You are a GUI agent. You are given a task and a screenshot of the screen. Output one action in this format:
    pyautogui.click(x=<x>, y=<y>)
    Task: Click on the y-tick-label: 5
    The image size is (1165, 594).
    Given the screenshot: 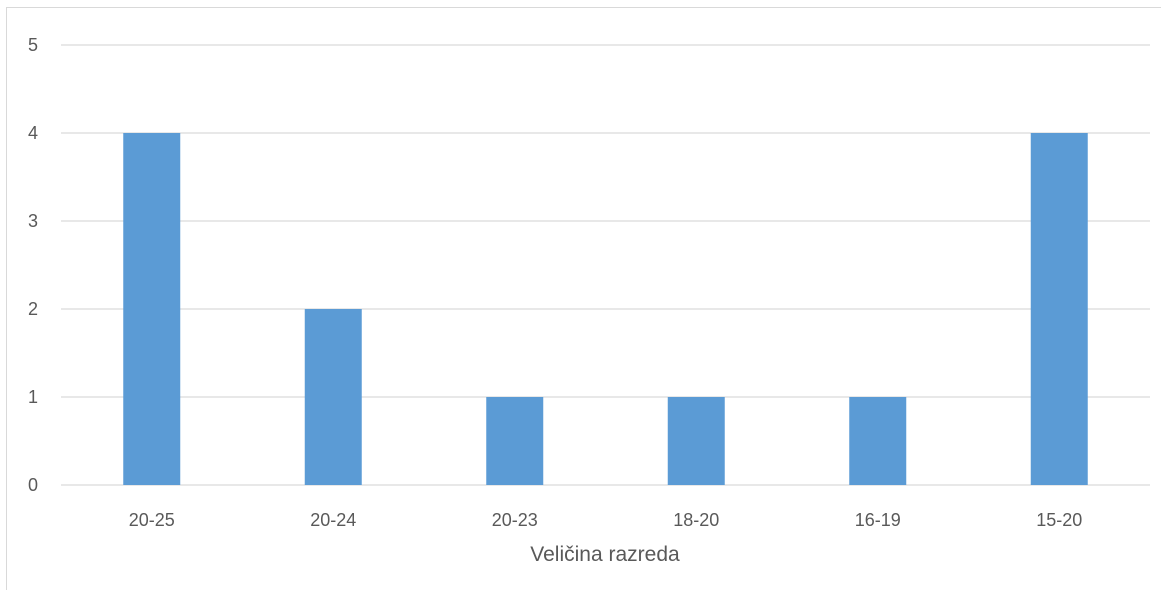 What is the action you would take?
    pyautogui.click(x=33, y=45)
    